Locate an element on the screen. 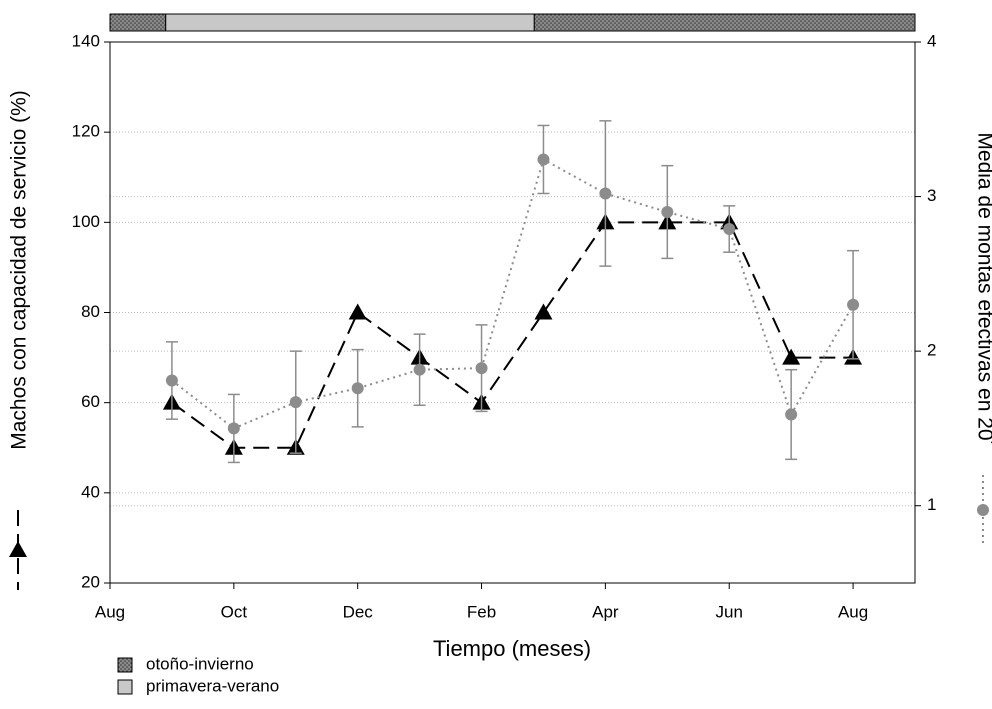 The width and height of the screenshot is (992, 709). y2-tick-label: 4 is located at coordinates (931, 40).